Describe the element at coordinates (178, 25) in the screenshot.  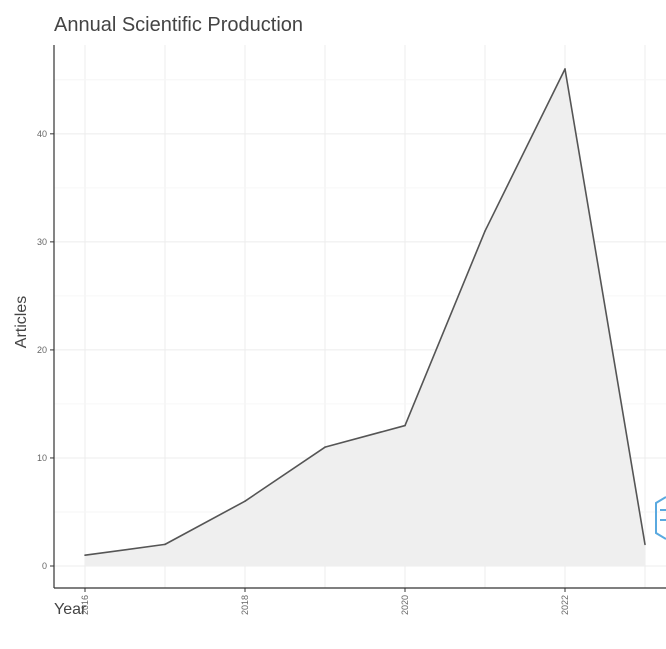
I see `chart-title: Annual Scientific Production` at that location.